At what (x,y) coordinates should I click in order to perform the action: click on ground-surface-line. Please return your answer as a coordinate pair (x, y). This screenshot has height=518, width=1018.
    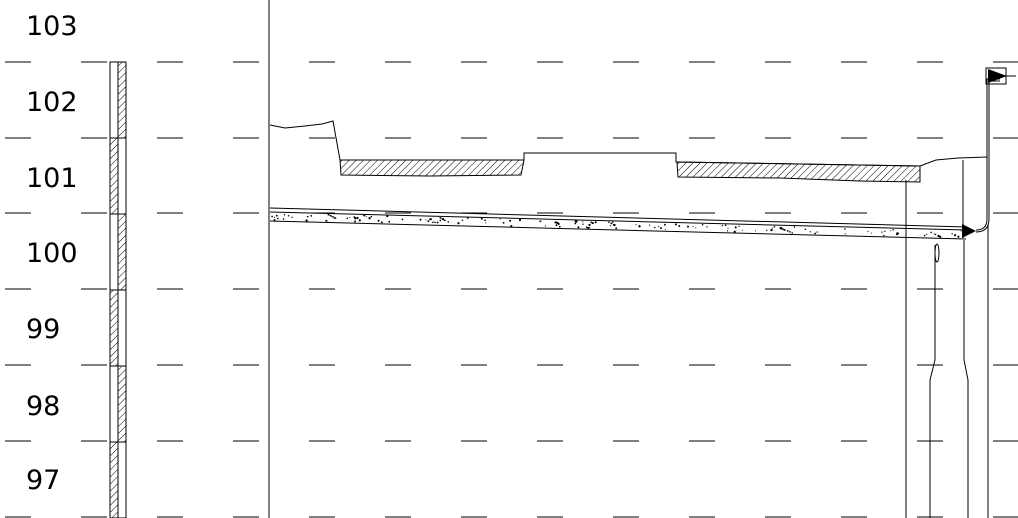
    Looking at the image, I should click on (629, 143).